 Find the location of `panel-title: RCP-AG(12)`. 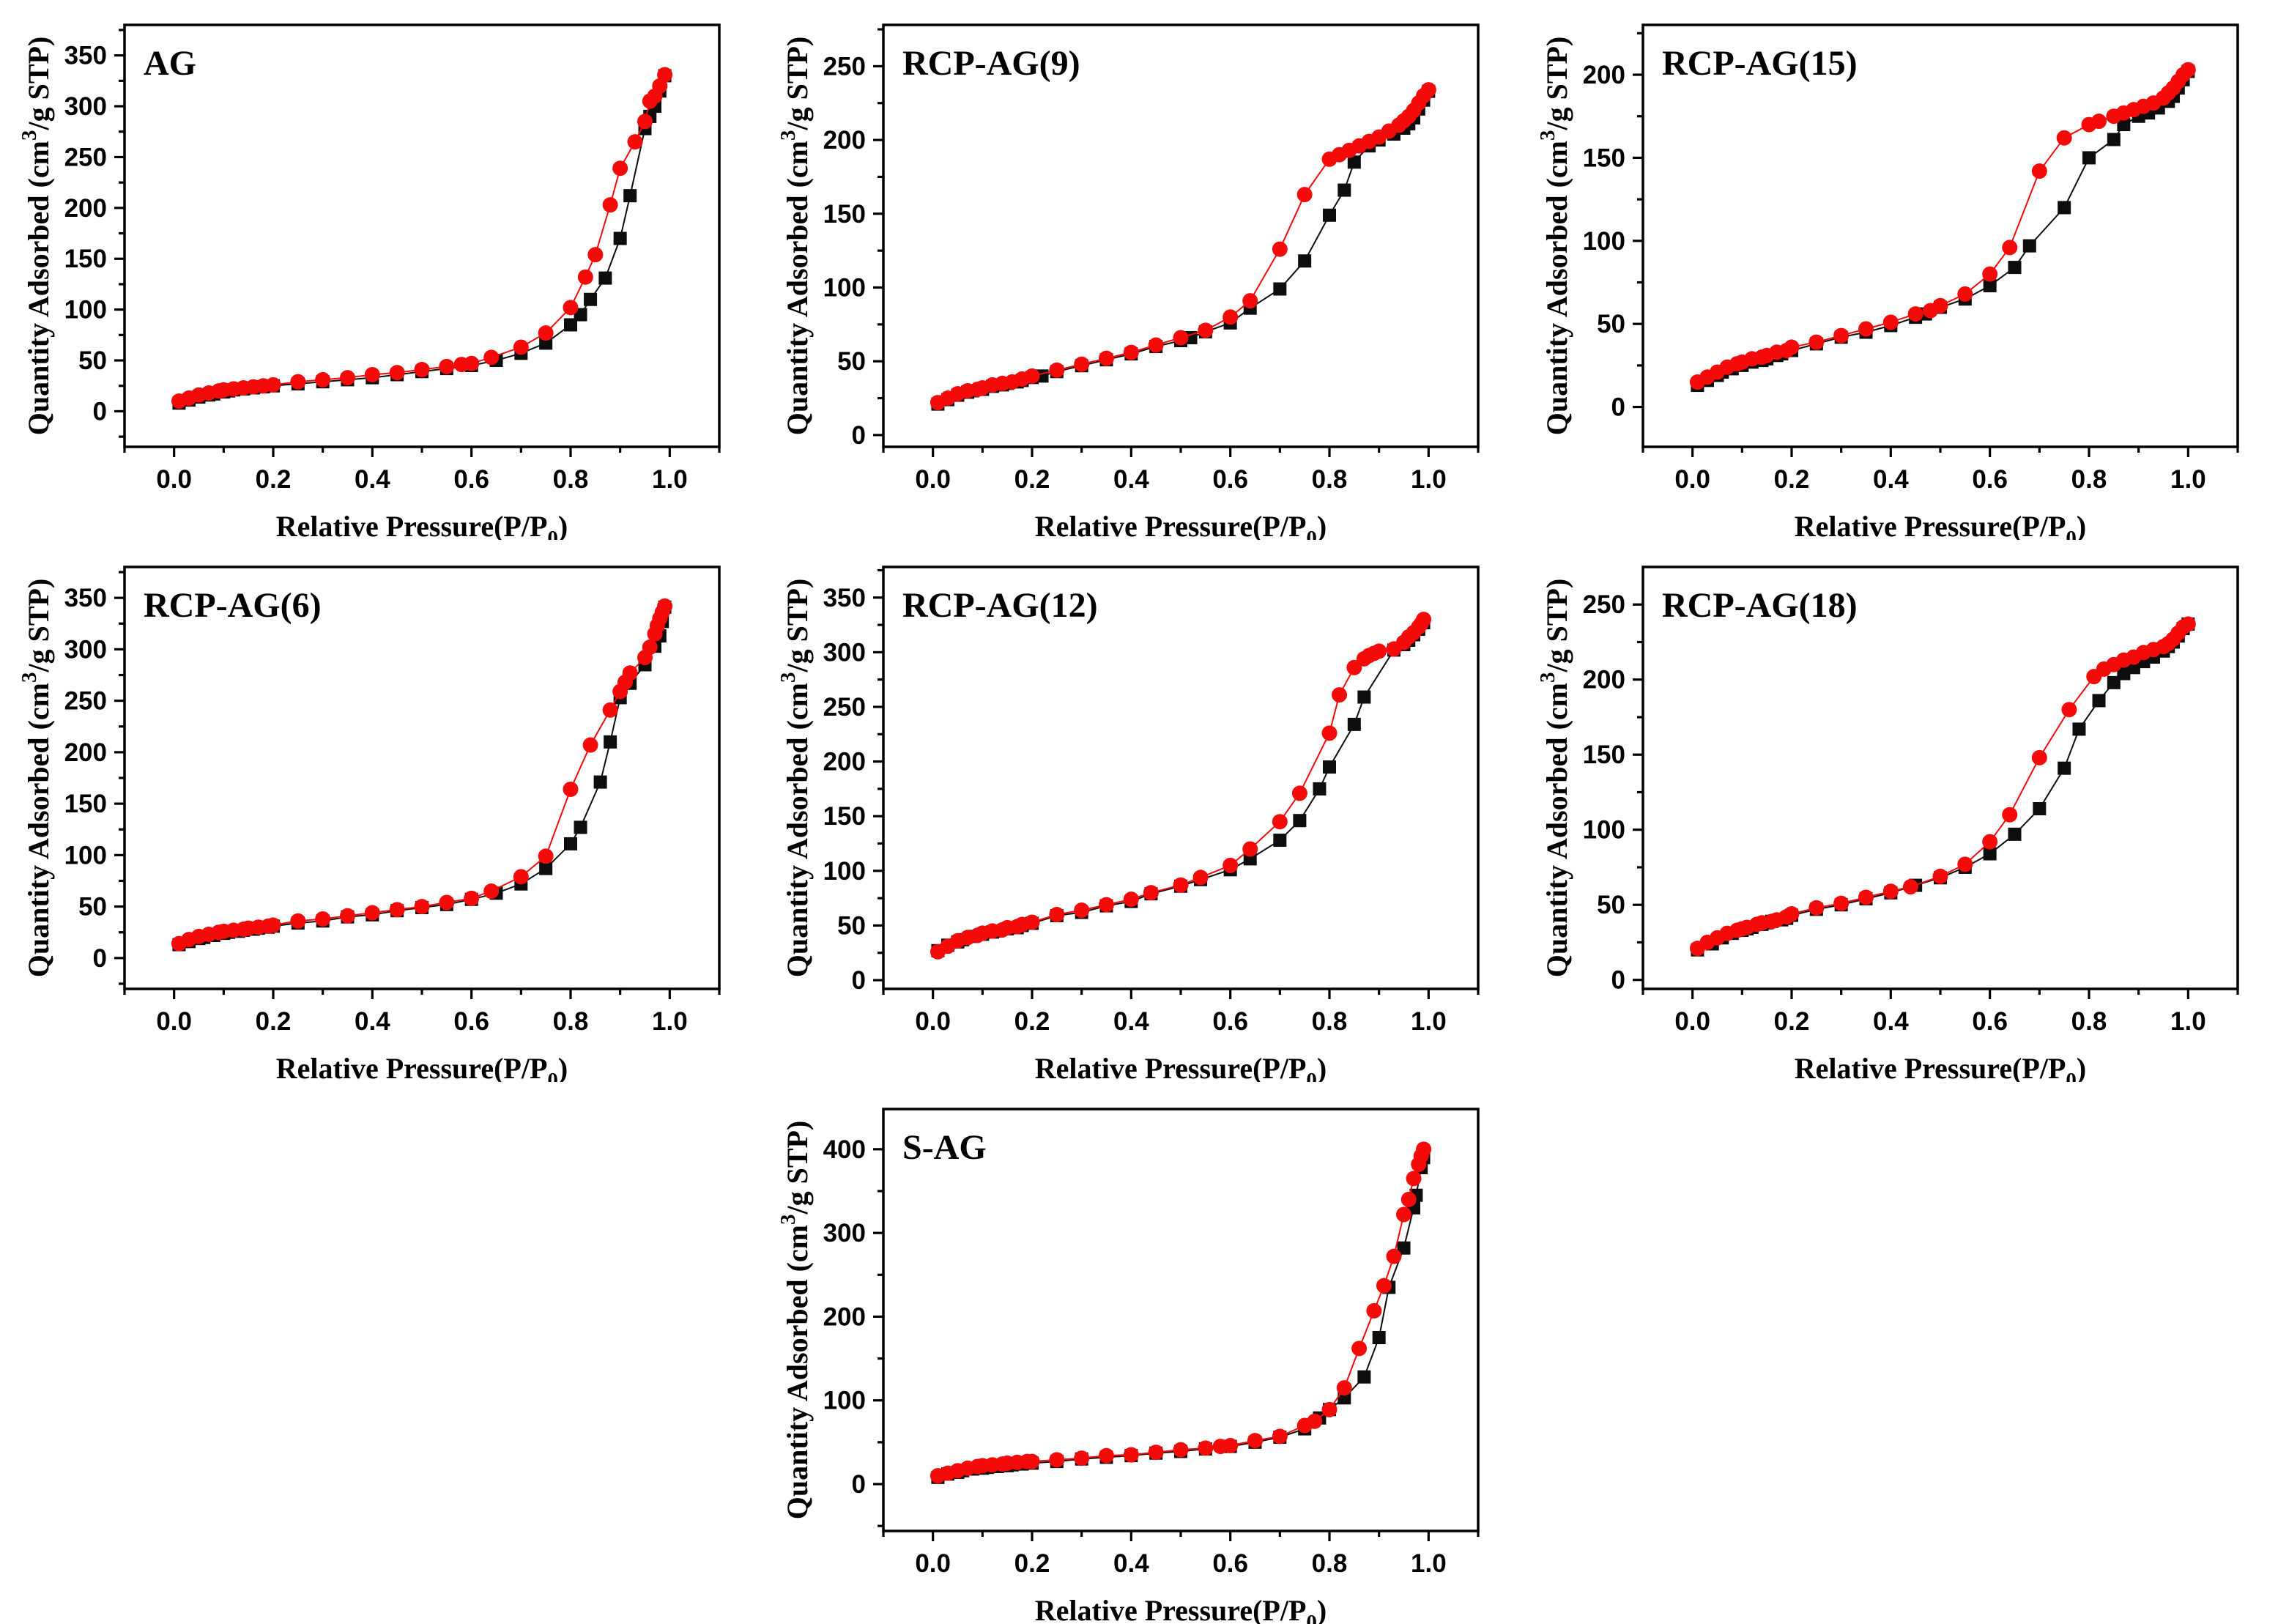

panel-title: RCP-AG(12) is located at coordinates (1000, 605).